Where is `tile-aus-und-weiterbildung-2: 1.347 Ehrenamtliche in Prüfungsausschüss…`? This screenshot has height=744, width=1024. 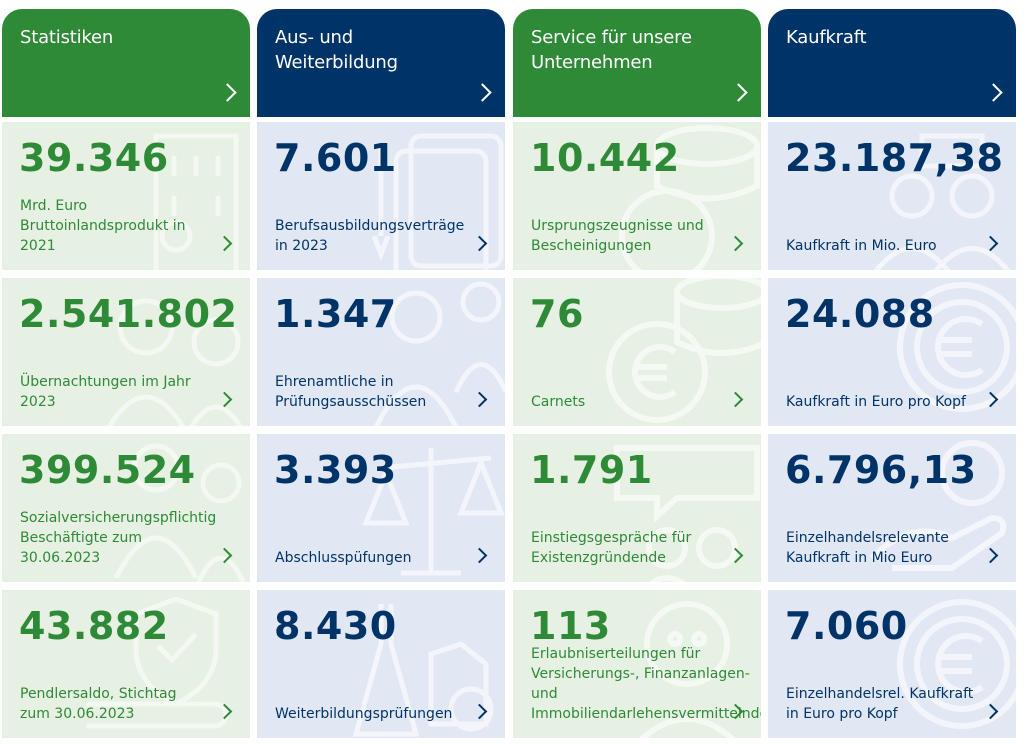 tile-aus-und-weiterbildung-2: 1.347 Ehrenamtliche in Prüfungsausschüss… is located at coordinates (381, 352).